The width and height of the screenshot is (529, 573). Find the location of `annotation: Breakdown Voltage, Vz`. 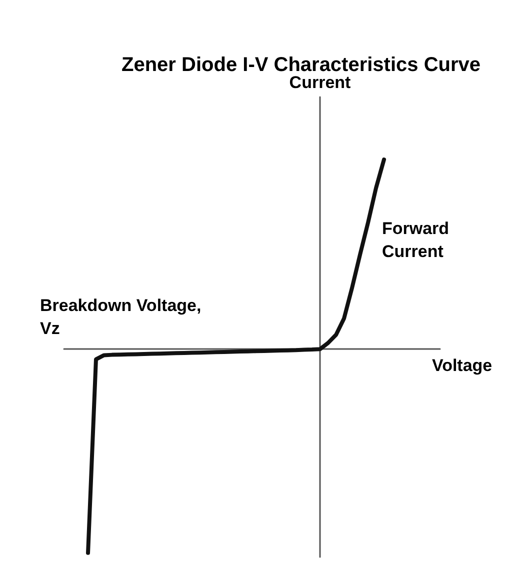

annotation: Breakdown Voltage, Vz is located at coordinates (121, 317).